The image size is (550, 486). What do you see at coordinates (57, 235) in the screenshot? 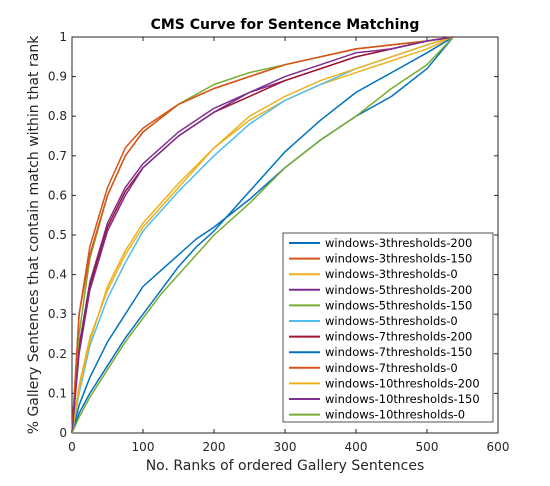
I see `y-tick-label: 0.5` at bounding box center [57, 235].